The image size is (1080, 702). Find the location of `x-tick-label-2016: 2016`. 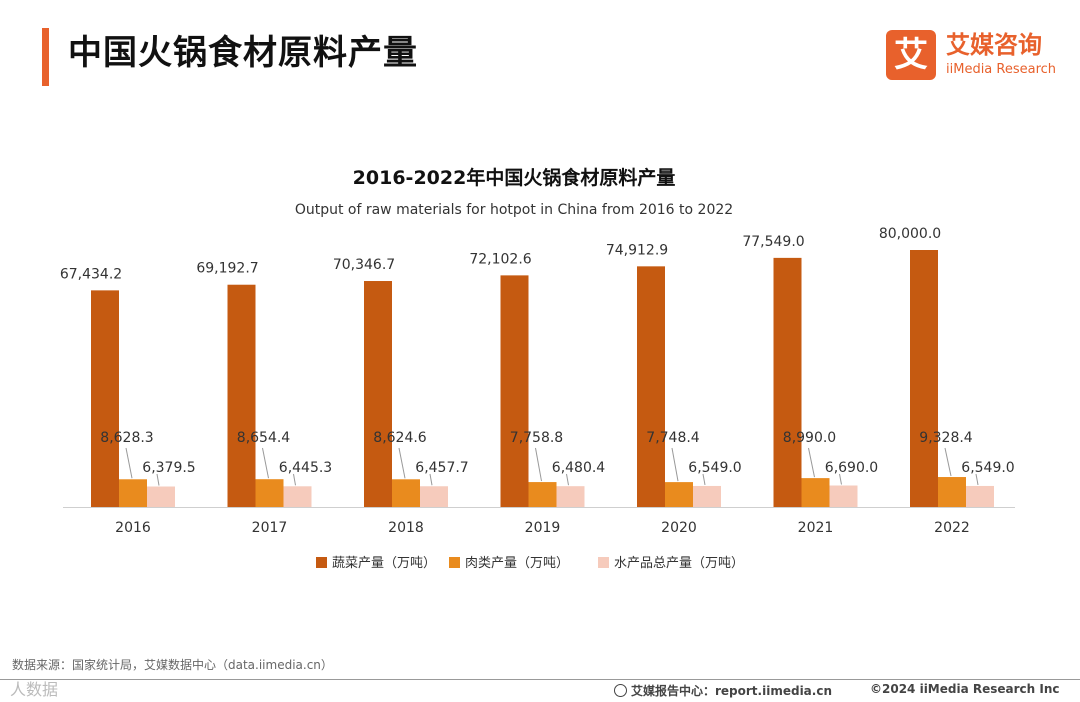

x-tick-label-2016: 2016 is located at coordinates (133, 528).